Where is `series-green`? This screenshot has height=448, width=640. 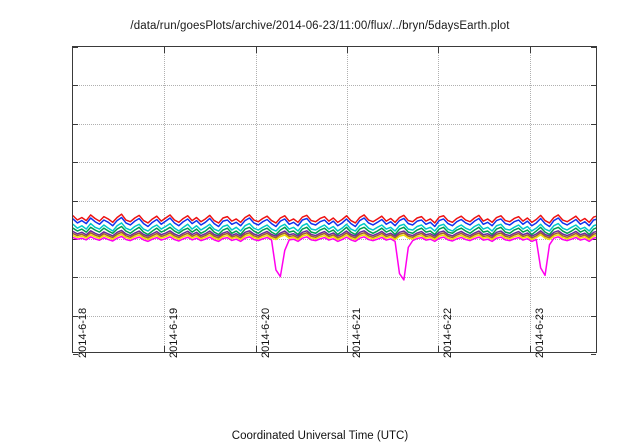 series-green is located at coordinates (334, 230).